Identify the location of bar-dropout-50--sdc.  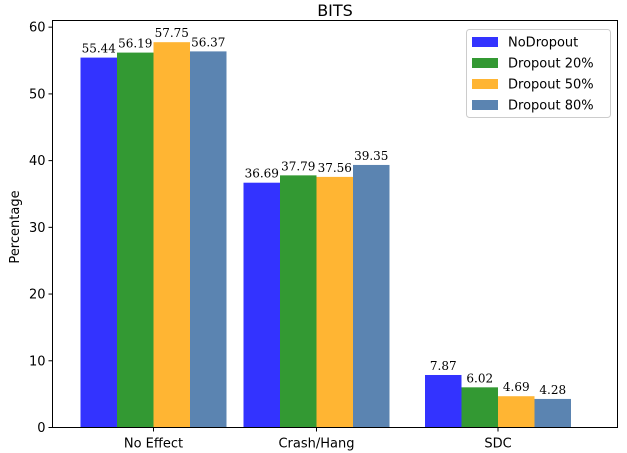
(516, 412).